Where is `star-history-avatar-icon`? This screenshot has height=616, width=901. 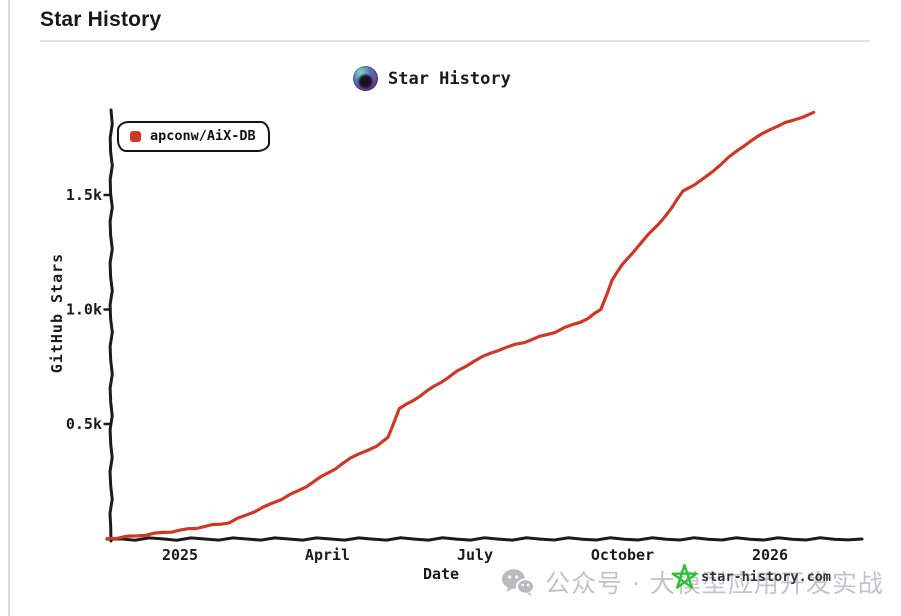
star-history-avatar-icon is located at coordinates (365, 78).